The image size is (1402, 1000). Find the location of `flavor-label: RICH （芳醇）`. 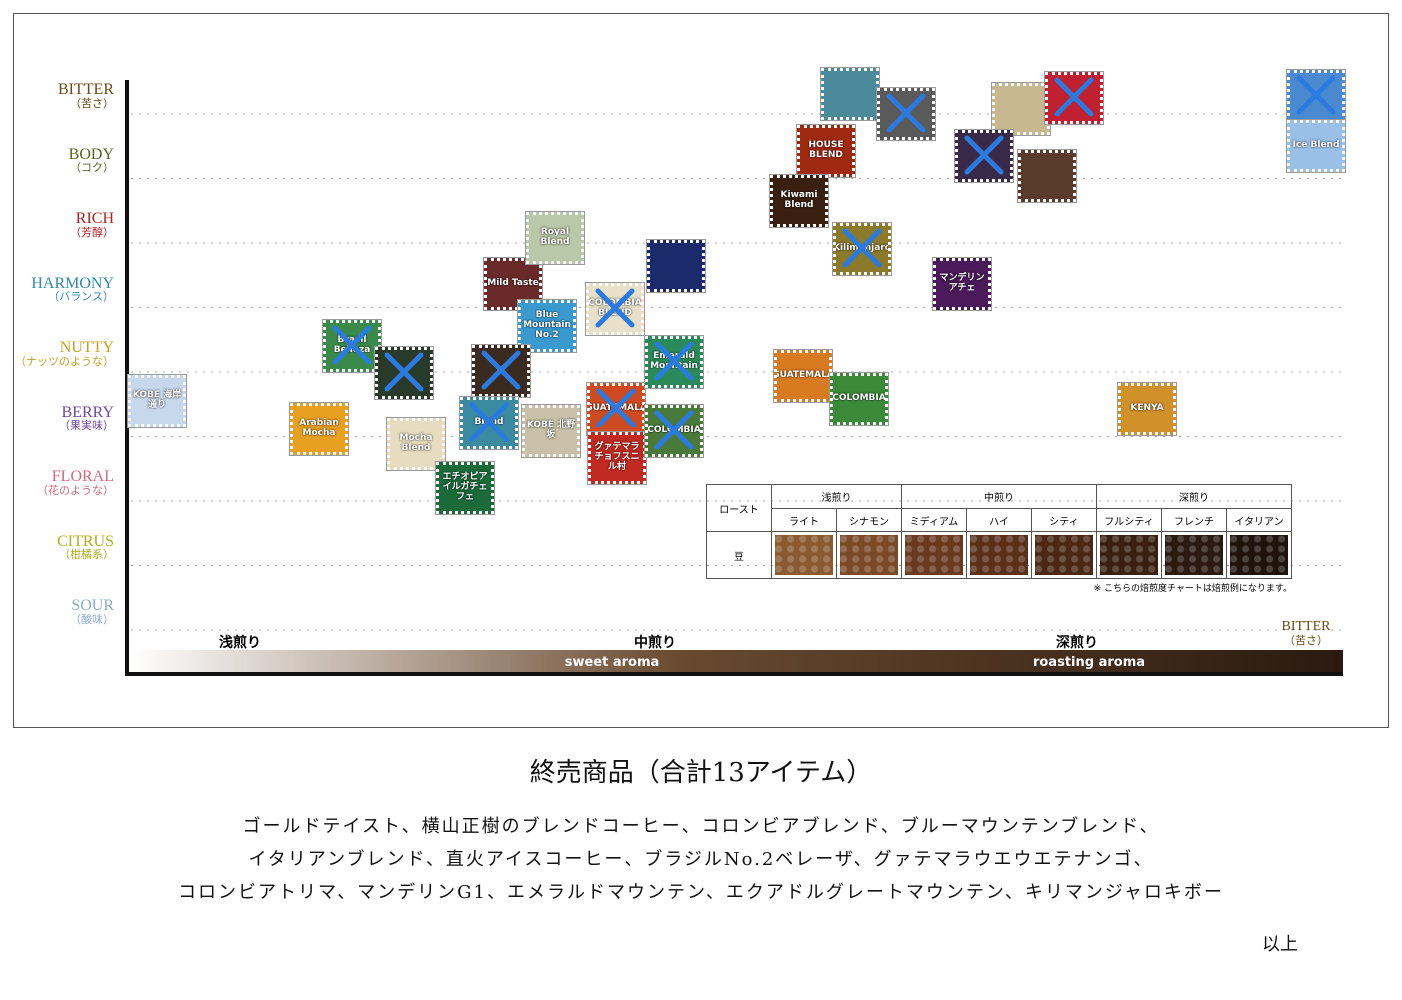

flavor-label: RICH （芳醇） is located at coordinates (59, 224).